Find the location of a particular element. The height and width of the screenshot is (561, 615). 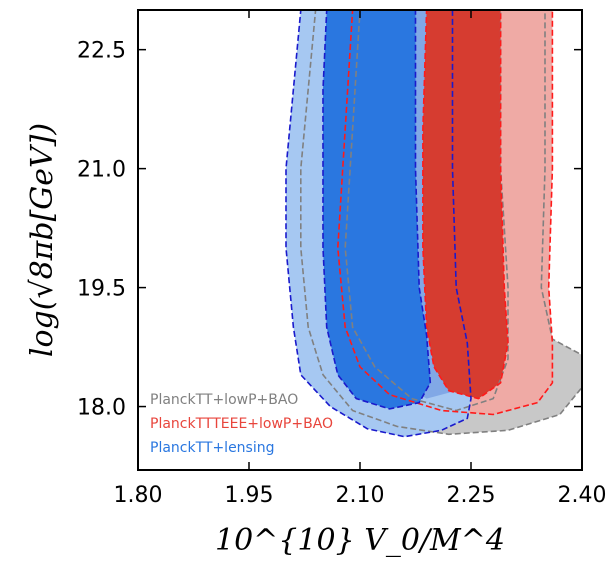

blue-68-fill is located at coordinates (377, 209).